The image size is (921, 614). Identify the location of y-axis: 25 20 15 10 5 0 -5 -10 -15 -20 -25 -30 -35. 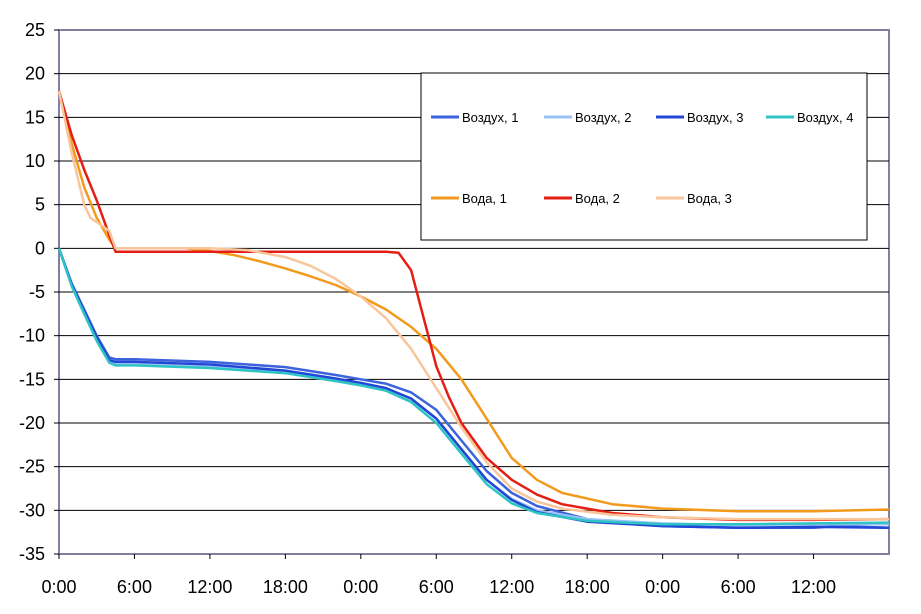
(39, 292).